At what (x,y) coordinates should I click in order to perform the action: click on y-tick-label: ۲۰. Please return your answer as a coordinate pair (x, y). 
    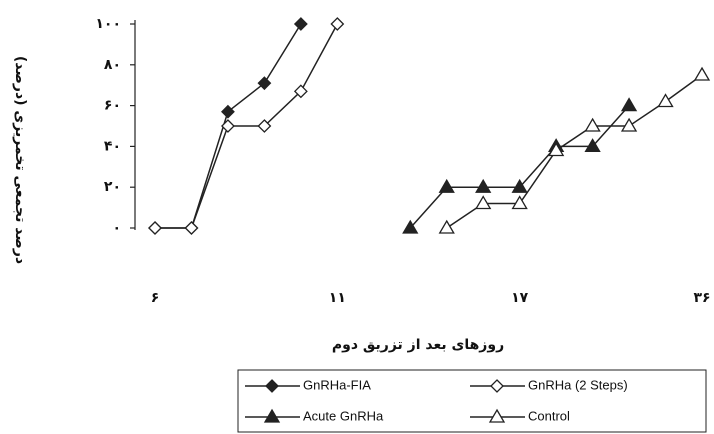
    Looking at the image, I should click on (112, 187).